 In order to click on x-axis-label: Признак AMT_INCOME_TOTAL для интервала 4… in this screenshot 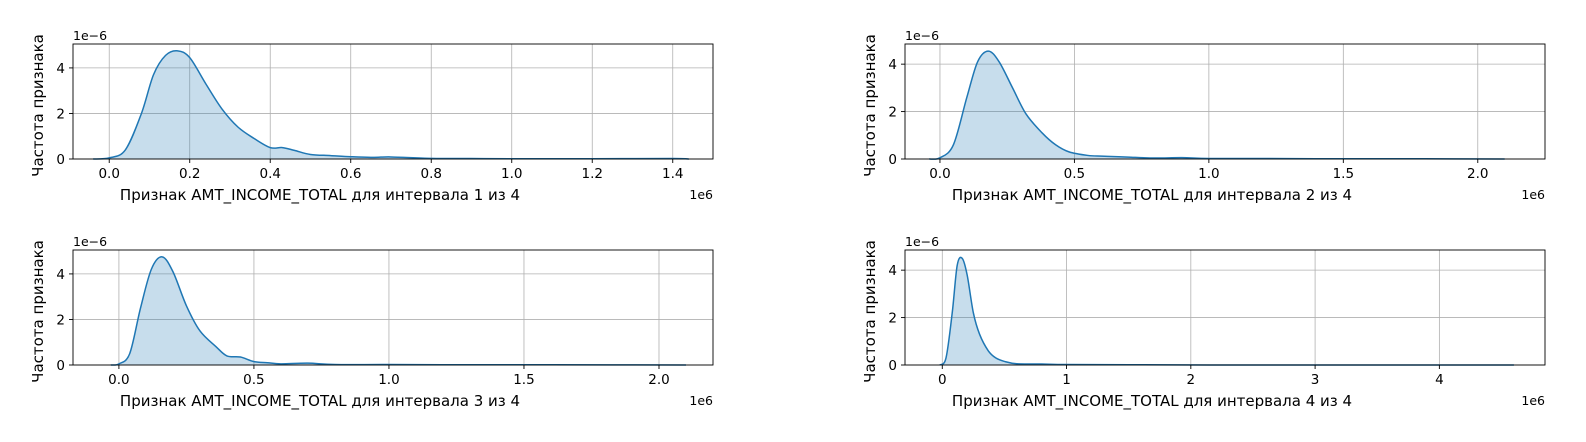, I will do `click(1152, 401)`.